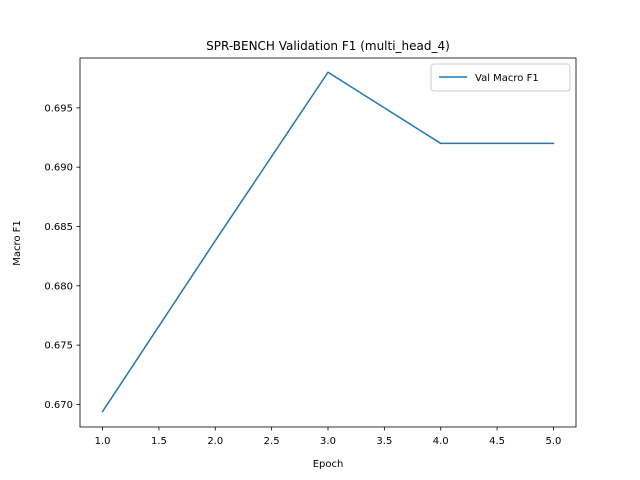  I want to click on x-tick-label: 2.5, so click(272, 441).